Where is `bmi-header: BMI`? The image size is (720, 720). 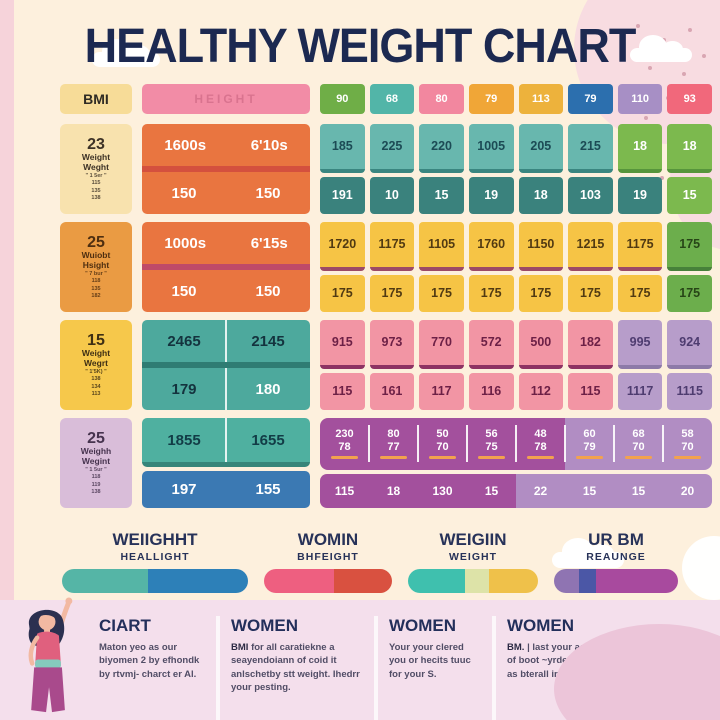
bmi-header: BMI is located at coordinates (96, 99).